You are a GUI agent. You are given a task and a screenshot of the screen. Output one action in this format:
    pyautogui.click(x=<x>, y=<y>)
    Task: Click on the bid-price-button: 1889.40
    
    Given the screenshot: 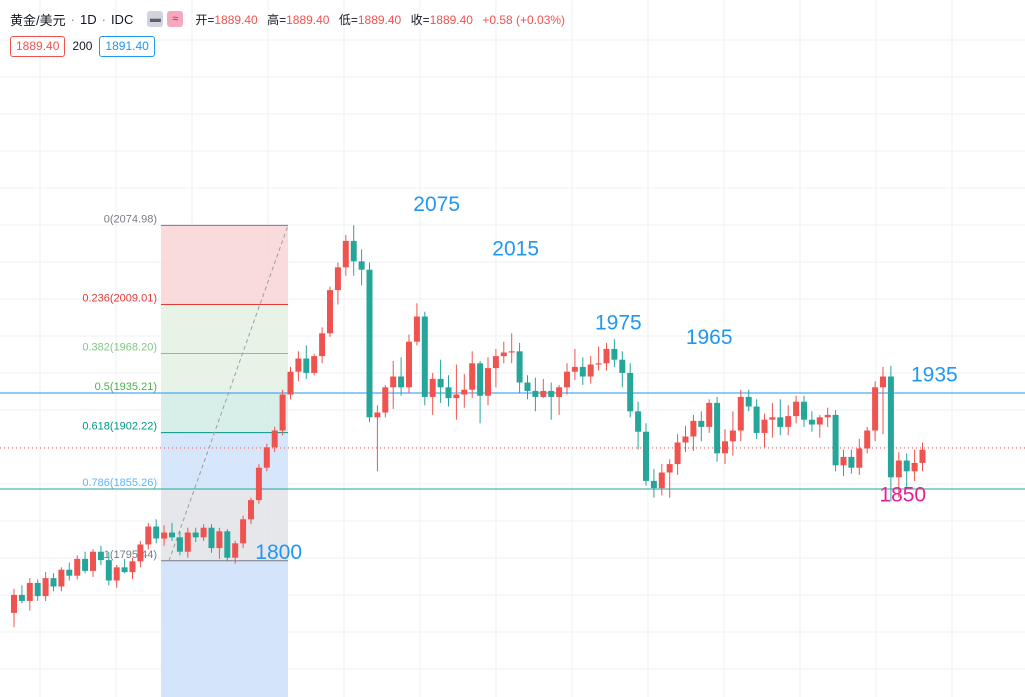 What is the action you would take?
    pyautogui.click(x=38, y=46)
    